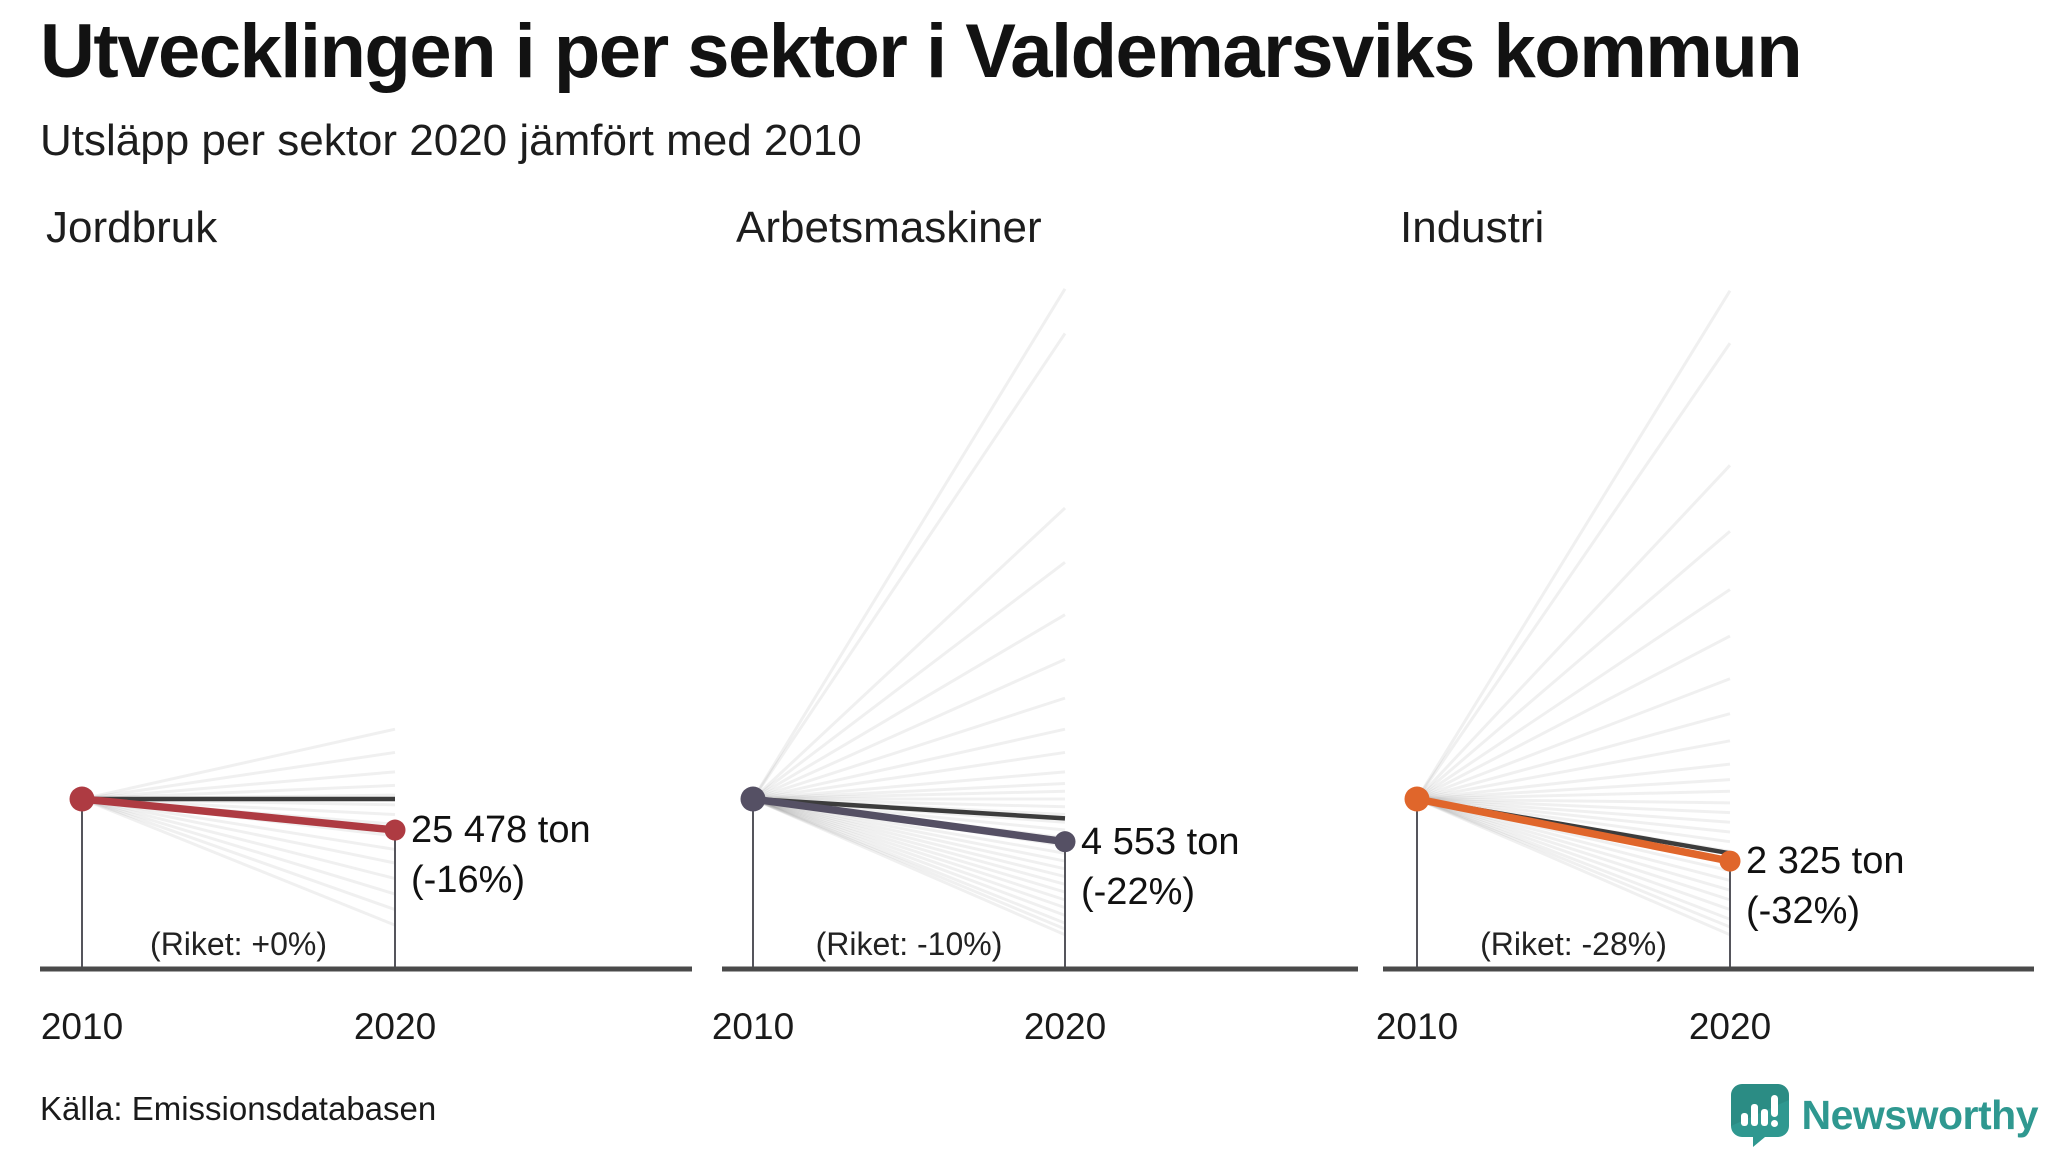 The width and height of the screenshot is (2048, 1152). I want to click on page-subtitle: Utsläpp per sektor 2020 jämfört med 2010, so click(451, 140).